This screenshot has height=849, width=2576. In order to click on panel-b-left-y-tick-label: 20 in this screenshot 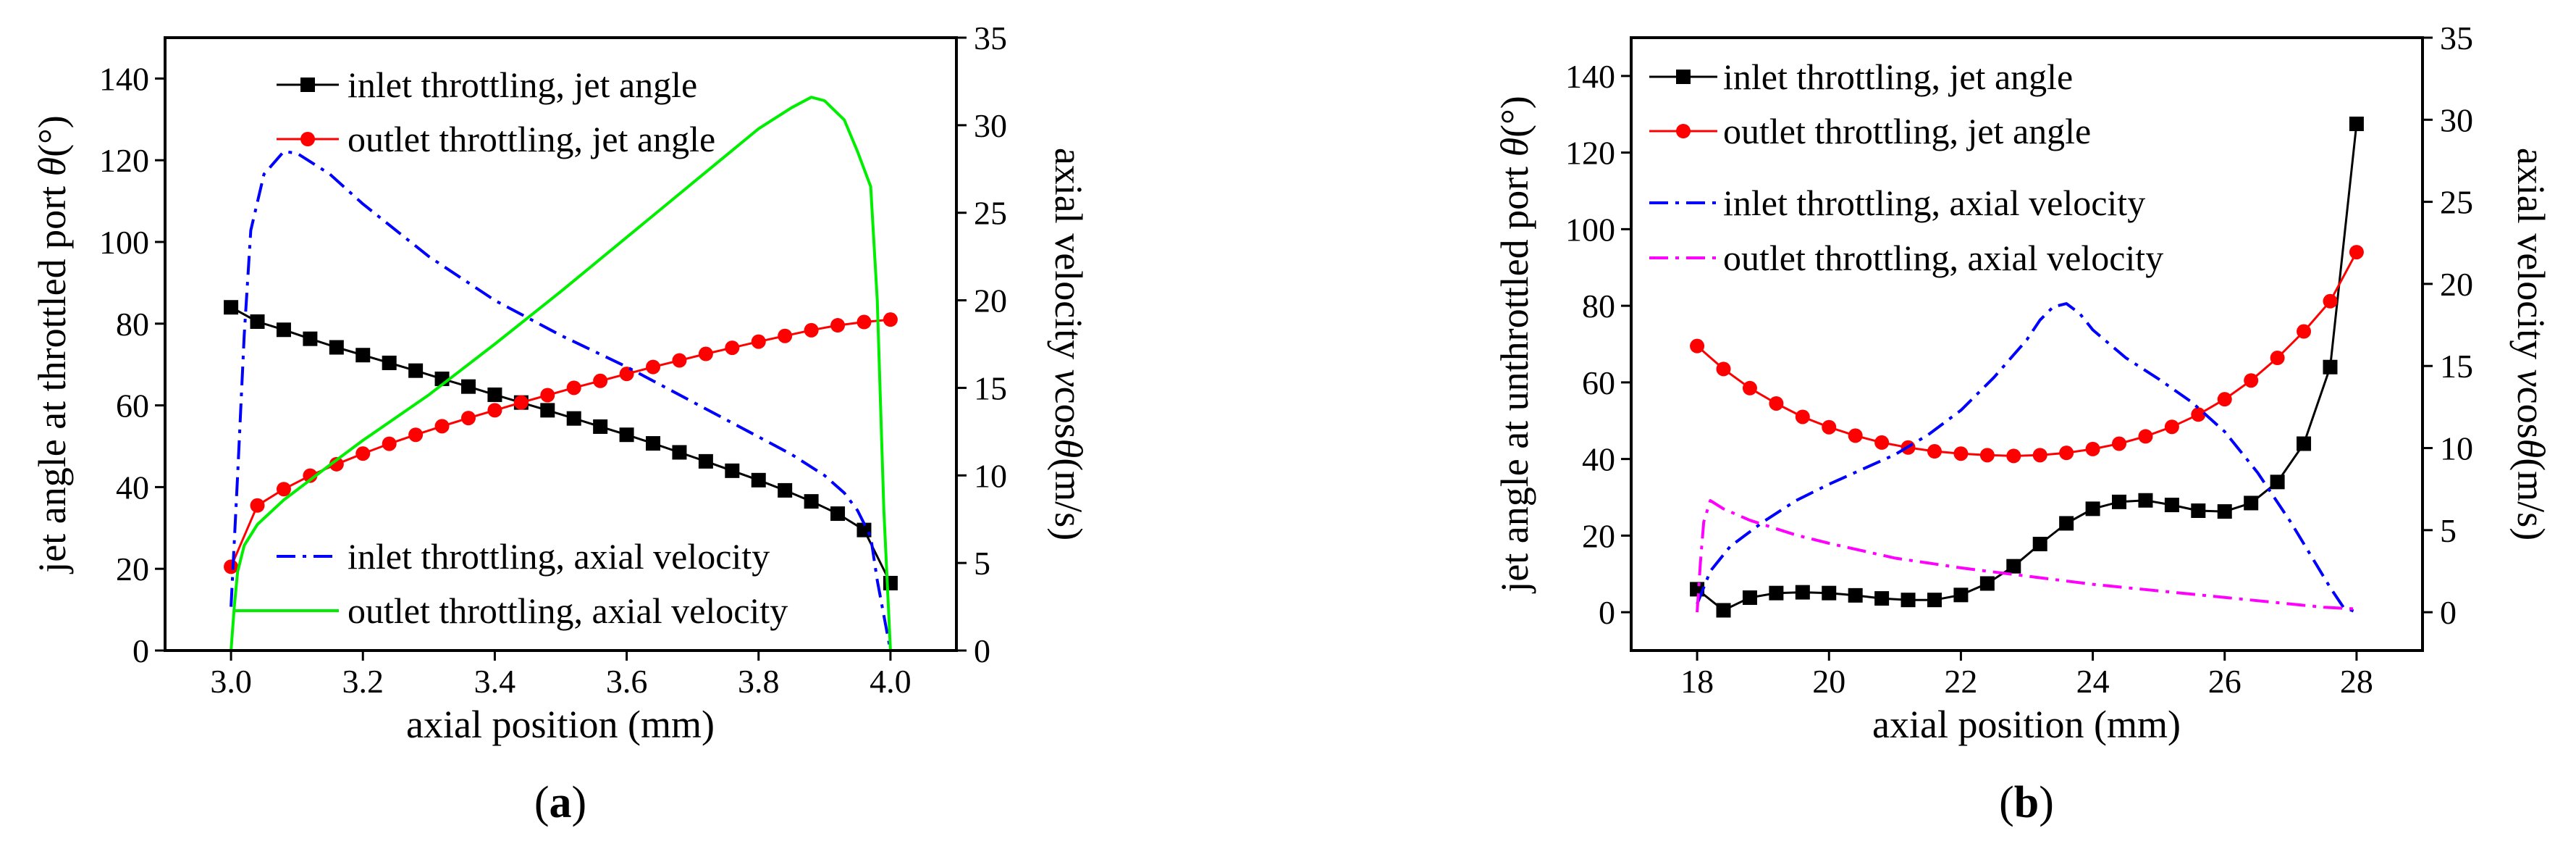, I will do `click(1598, 535)`.